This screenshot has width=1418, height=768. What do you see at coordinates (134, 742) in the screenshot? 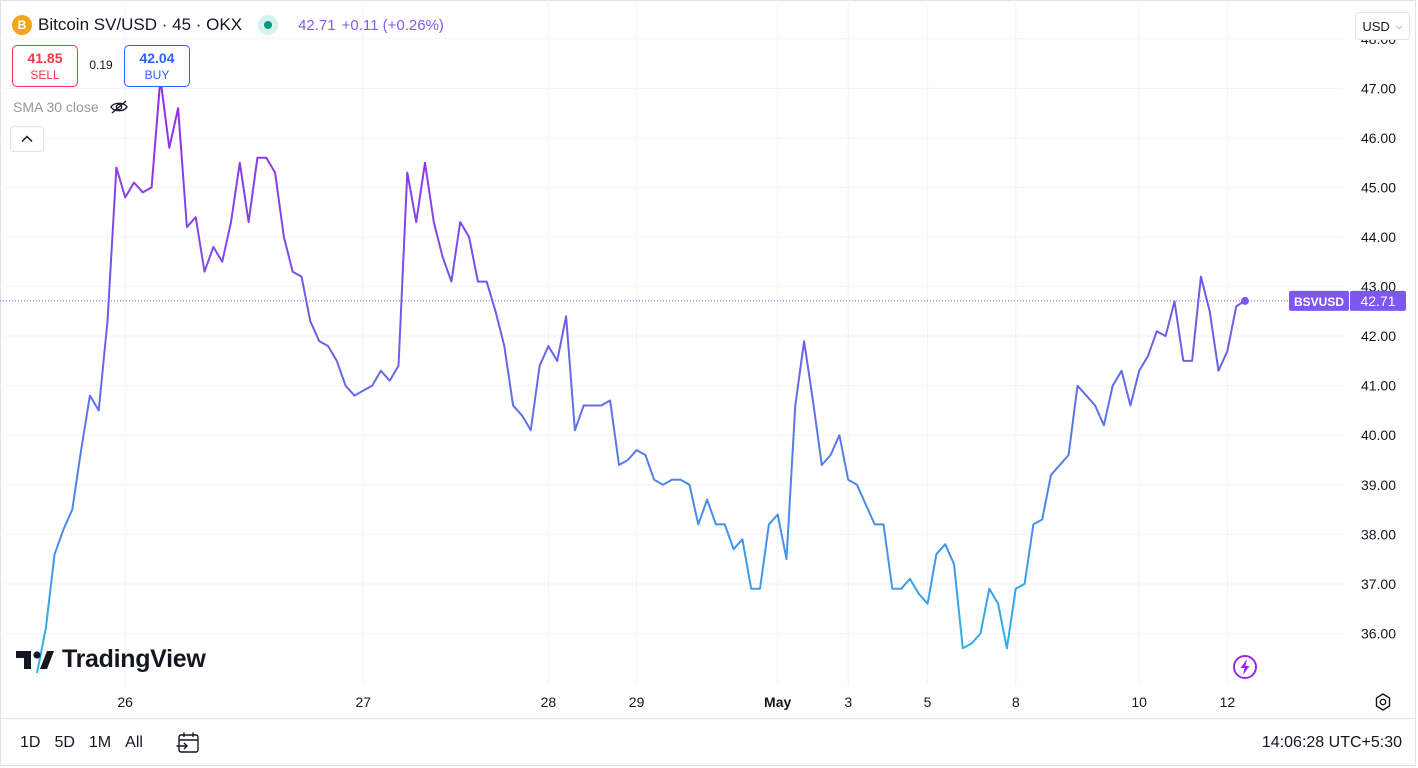
I see `range-all-button: All` at bounding box center [134, 742].